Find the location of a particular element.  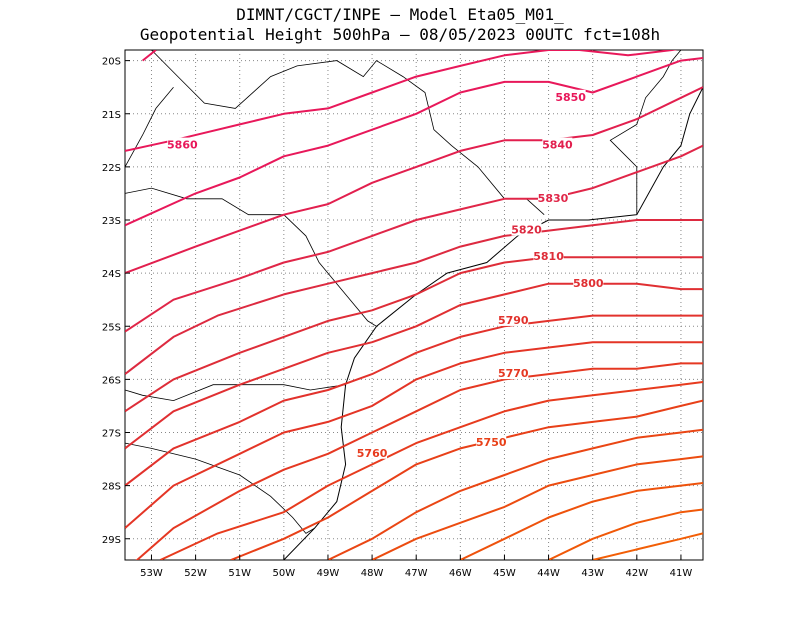

chart-title-line1: DIMNT/CGCT/INPE – Model Eta05_M01_ is located at coordinates (400, 14).